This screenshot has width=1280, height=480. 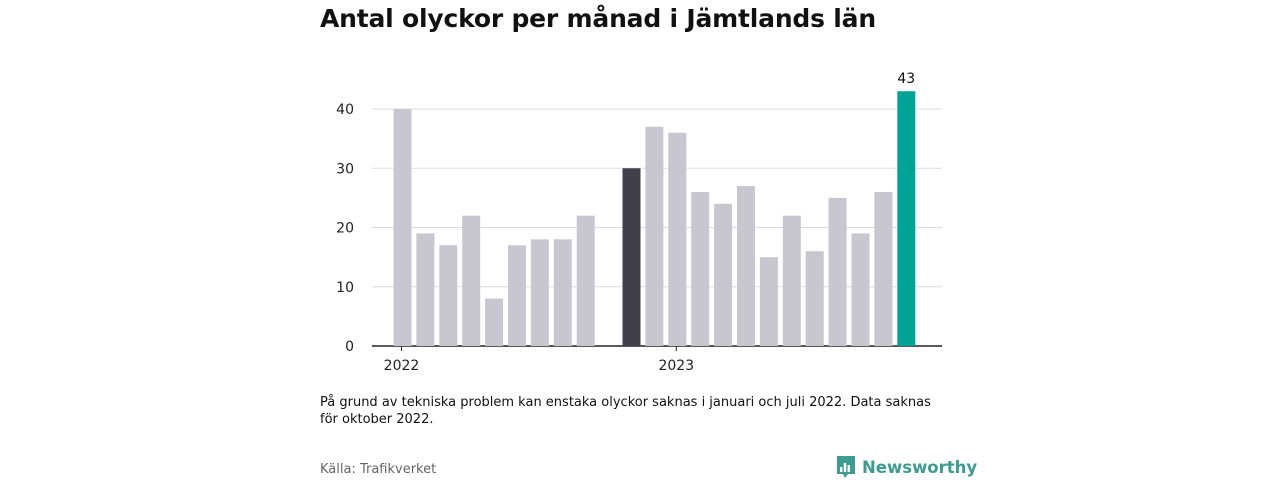 I want to click on brand-logo: Newsworthy, so click(x=906, y=467).